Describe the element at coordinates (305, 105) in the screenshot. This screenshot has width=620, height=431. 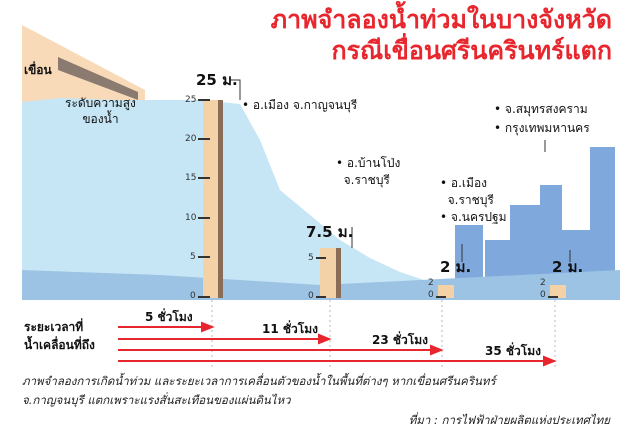
I see `place-name: อ.เมือง จ.กาญจนบุรี` at that location.